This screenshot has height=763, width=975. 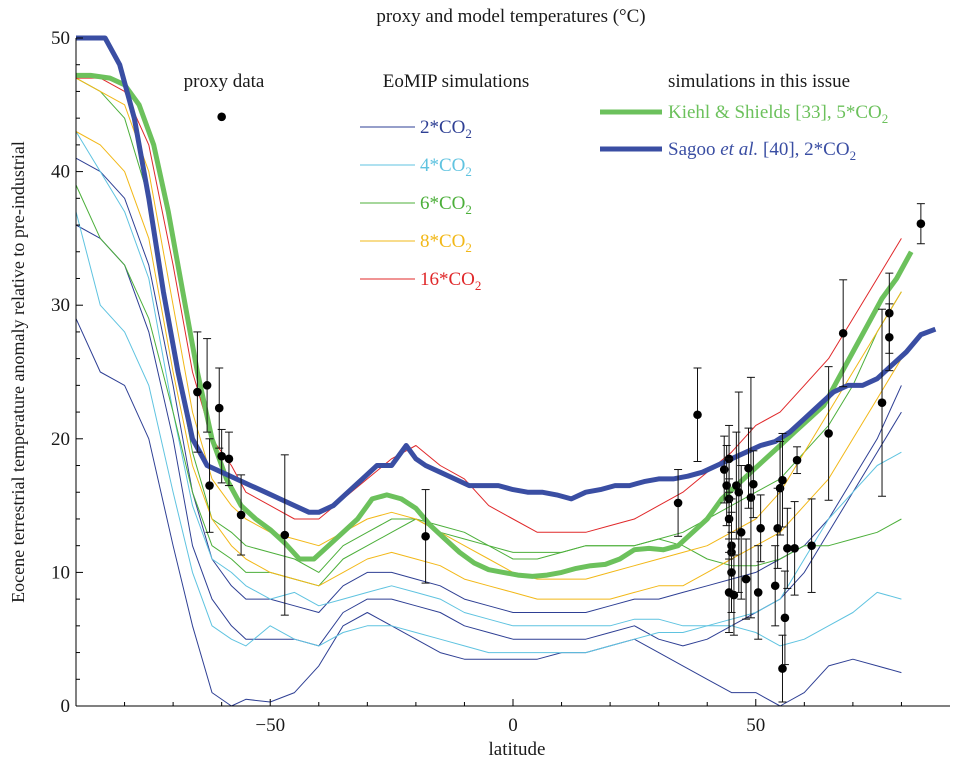 What do you see at coordinates (270, 725) in the screenshot?
I see `x-tick-label: −50` at bounding box center [270, 725].